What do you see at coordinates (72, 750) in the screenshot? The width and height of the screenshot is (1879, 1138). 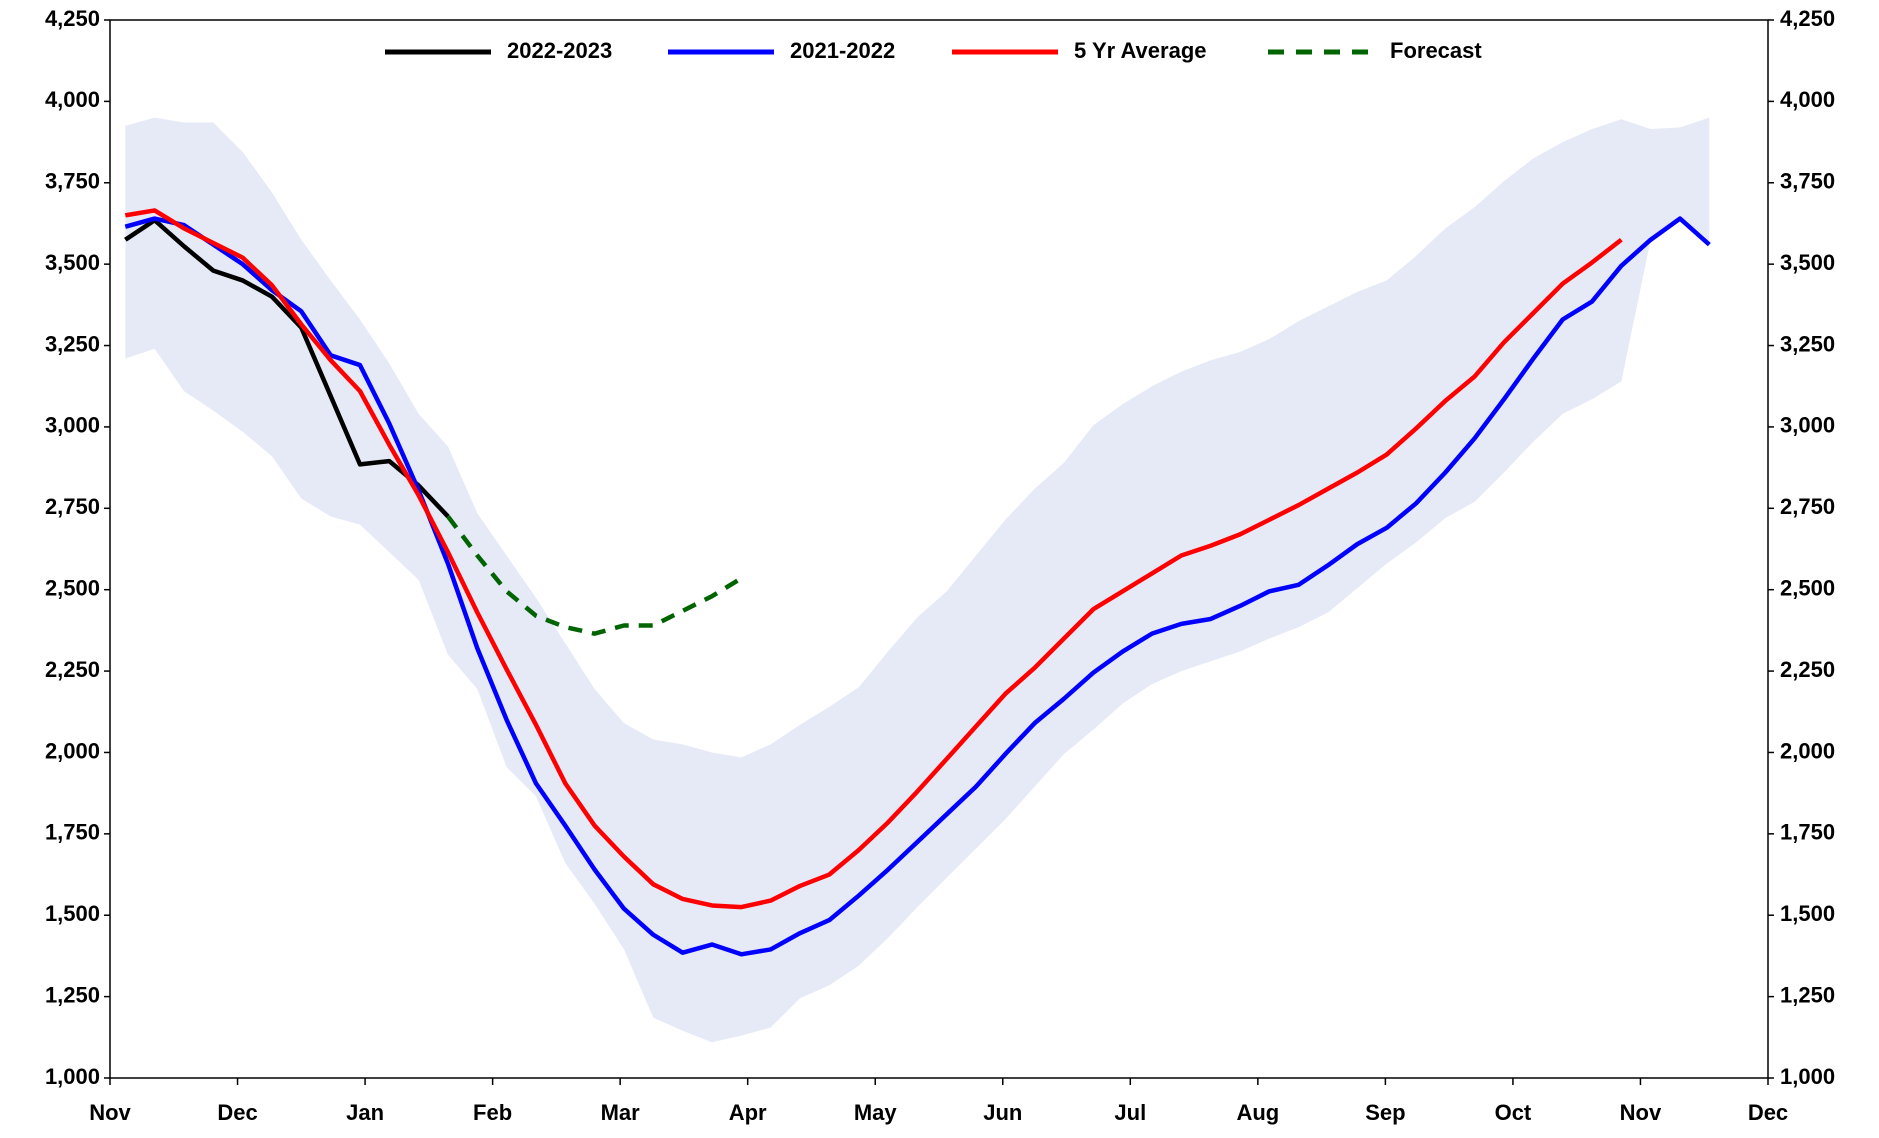 I see `y-tick-label: 2,000` at bounding box center [72, 750].